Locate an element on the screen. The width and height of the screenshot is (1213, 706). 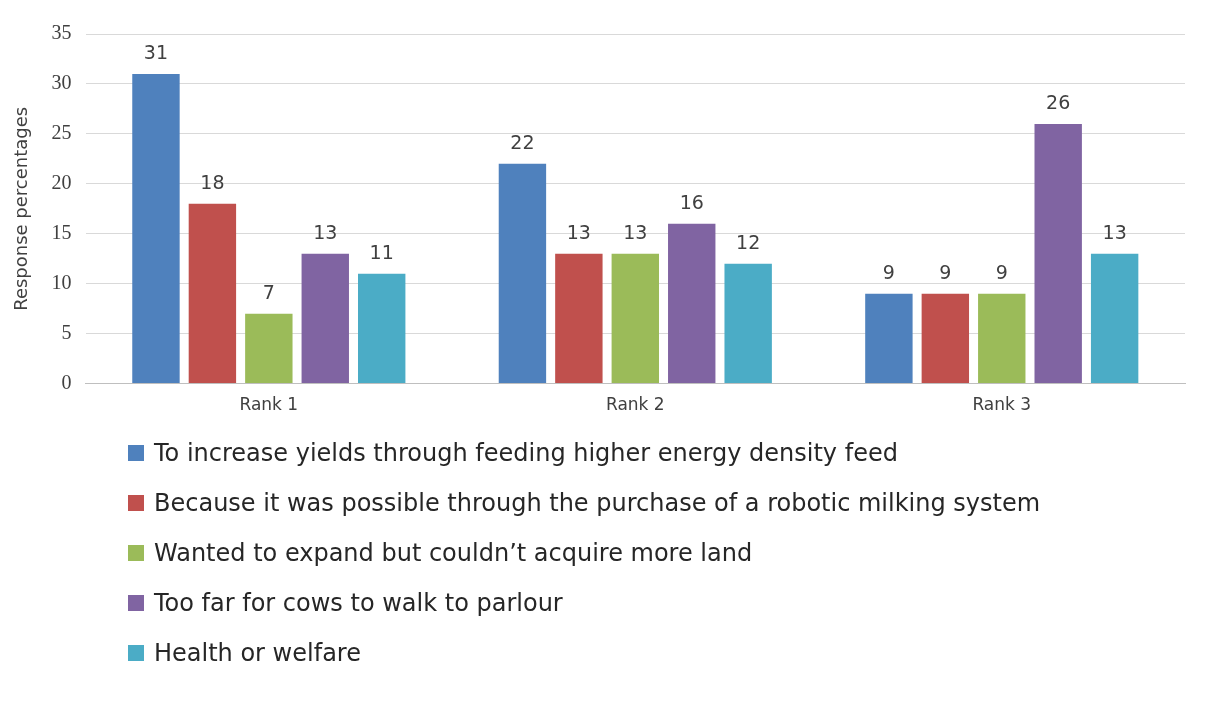
data-label: 7 is located at coordinates (268, 292).